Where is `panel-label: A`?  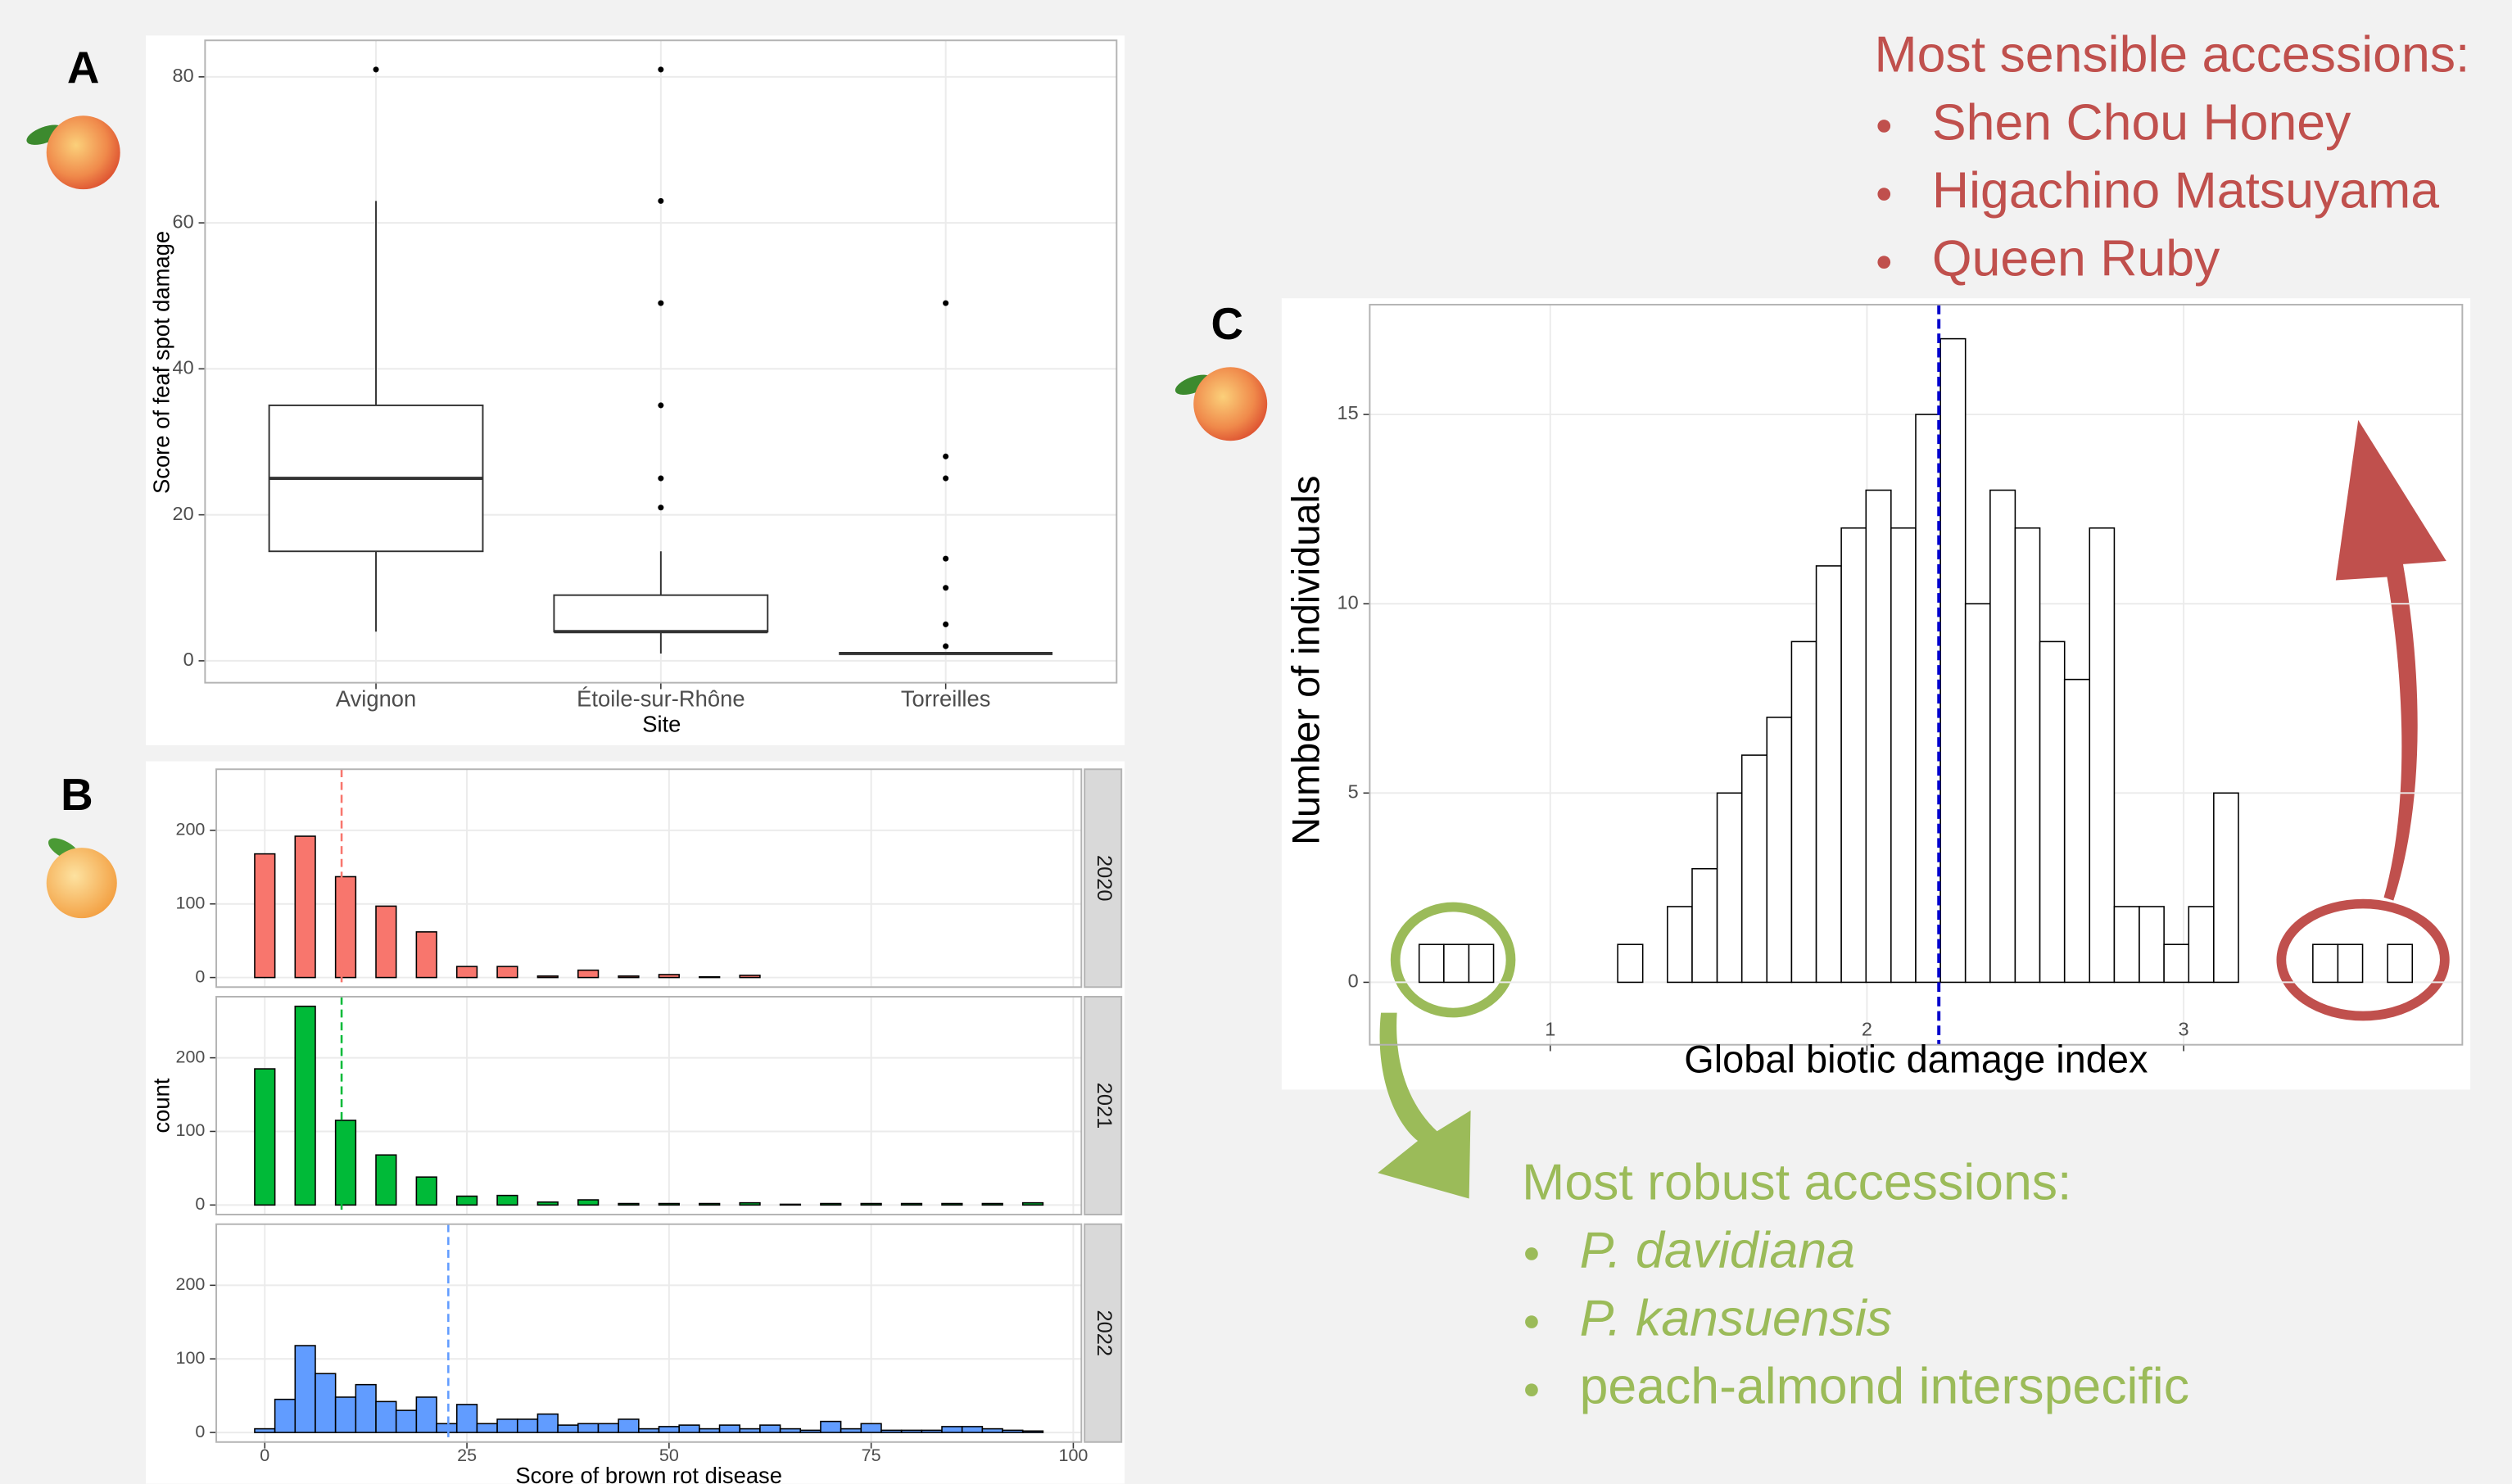
panel-label: A is located at coordinates (83, 67).